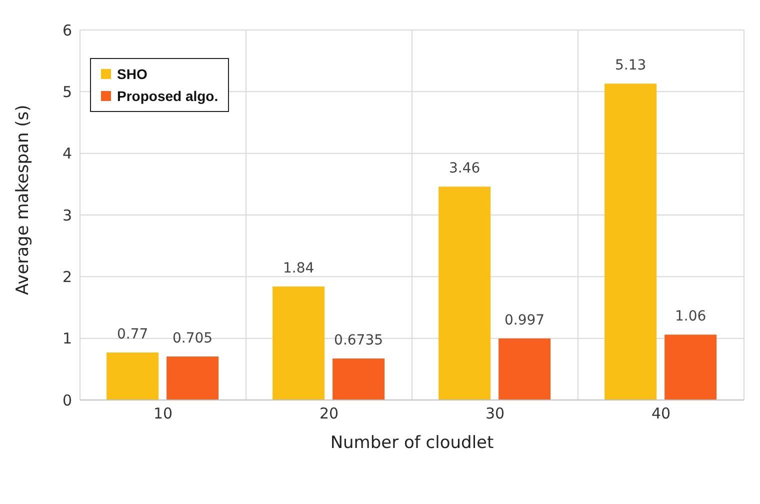 This screenshot has width=760, height=504. I want to click on y-tick-label: 6, so click(67, 30).